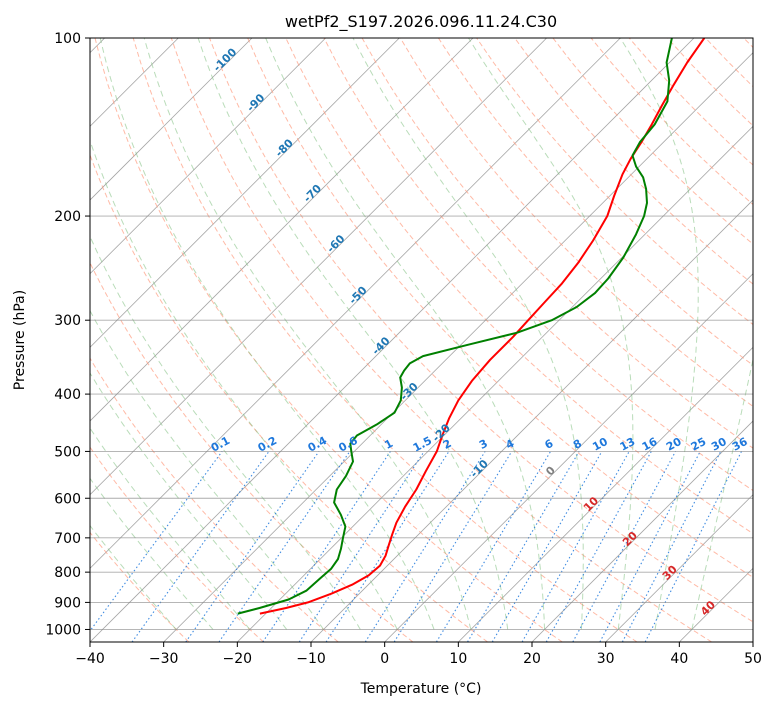 The height and width of the screenshot is (708, 775). What do you see at coordinates (67, 39) in the screenshot?
I see `y-tick-label: 100` at bounding box center [67, 39].